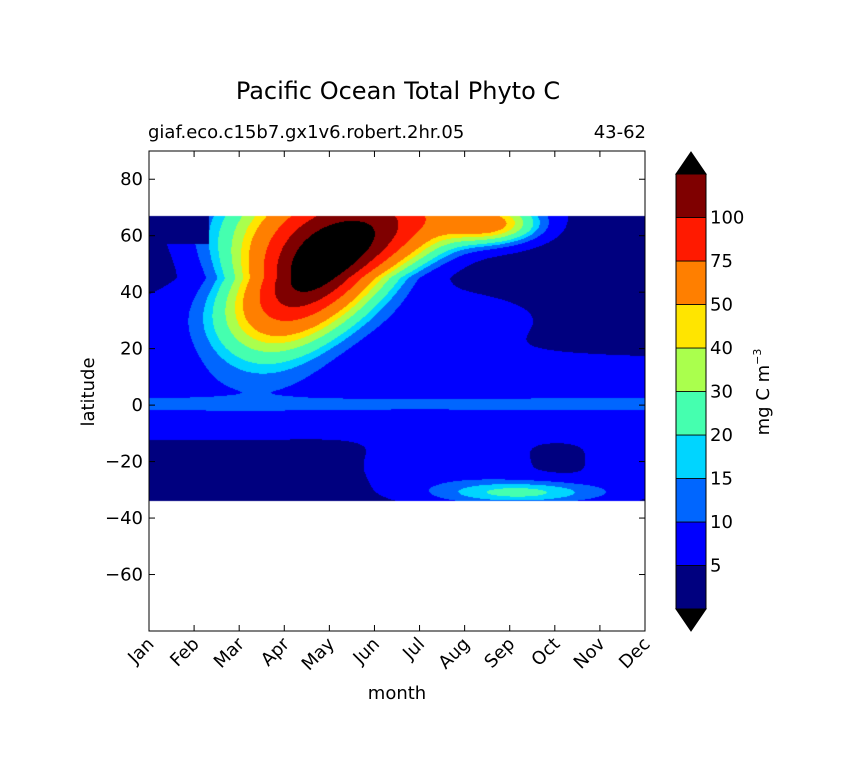  What do you see at coordinates (721, 305) in the screenshot?
I see `colorbar-tick-label: 50` at bounding box center [721, 305].